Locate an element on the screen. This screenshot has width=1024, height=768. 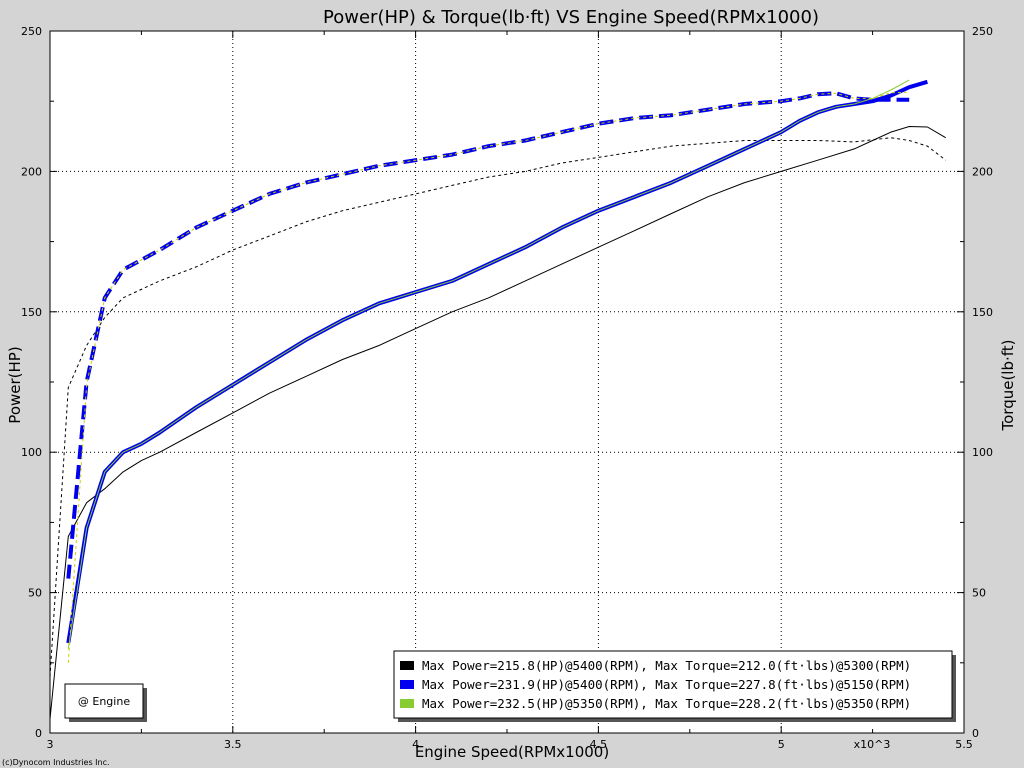
y-tick-label-right: 150 is located at coordinates (982, 312).